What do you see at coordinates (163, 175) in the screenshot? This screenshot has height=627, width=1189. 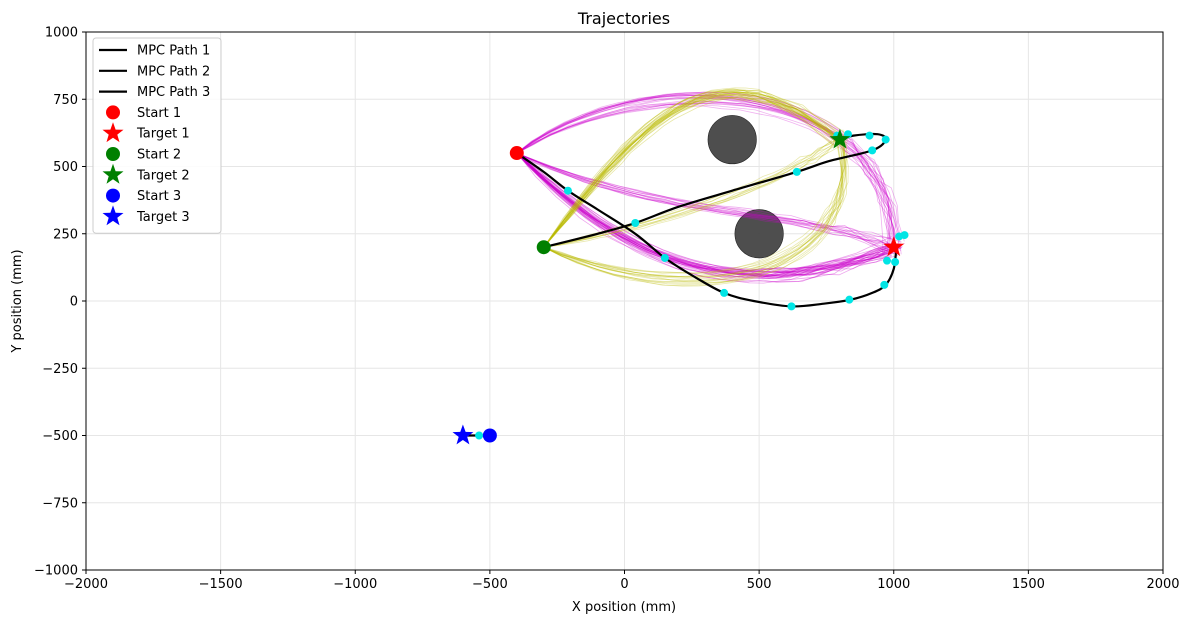 I see `legend-label: Target 2` at bounding box center [163, 175].